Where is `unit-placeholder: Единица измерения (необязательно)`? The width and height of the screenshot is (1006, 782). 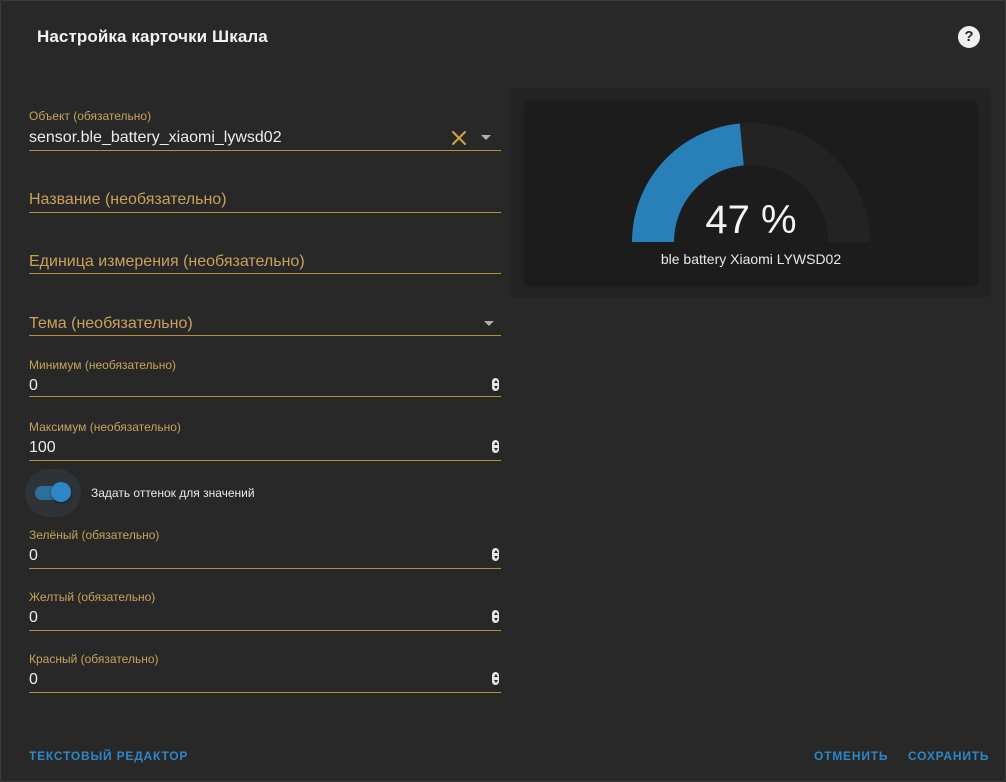 unit-placeholder: Единица измерения (необязательно) is located at coordinates (167, 261).